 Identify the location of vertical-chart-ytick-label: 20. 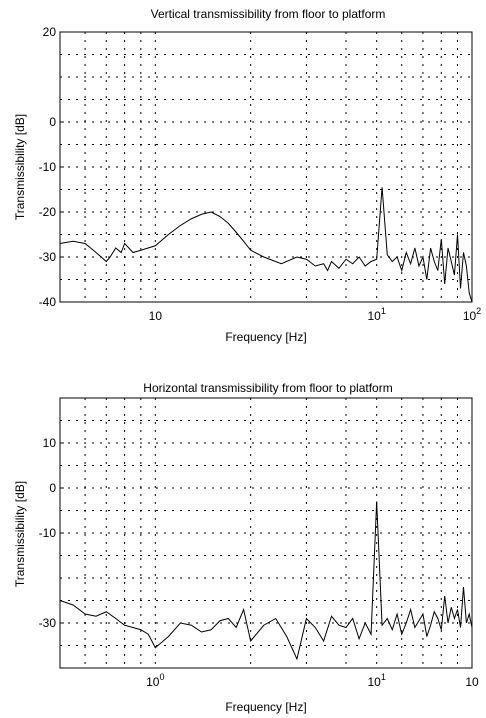
(50, 32).